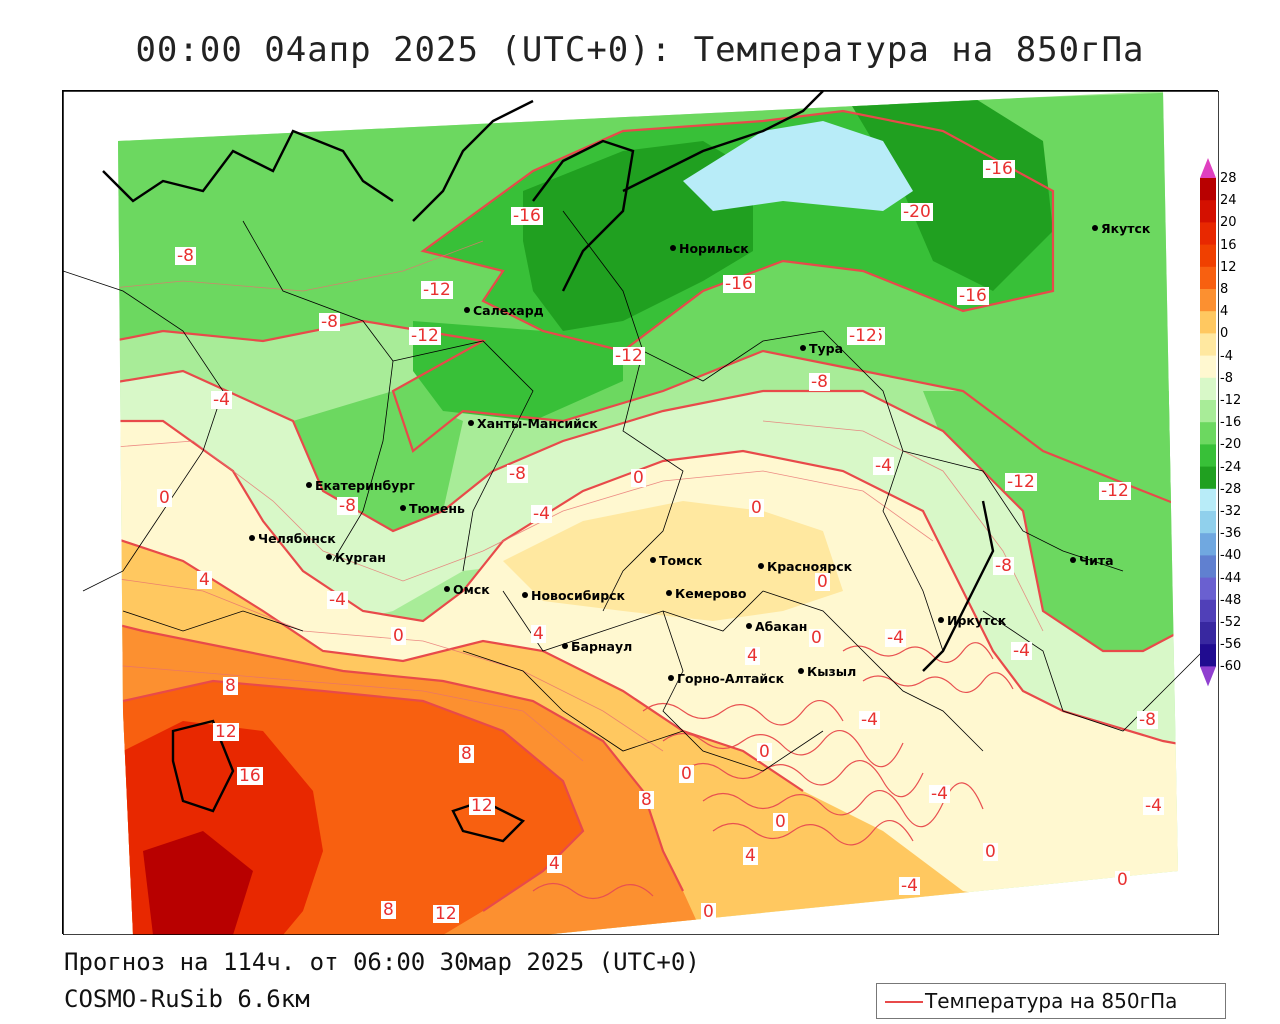  Describe the element at coordinates (1226, 378) in the screenshot. I see `colorbar-tick-label: -8` at that location.